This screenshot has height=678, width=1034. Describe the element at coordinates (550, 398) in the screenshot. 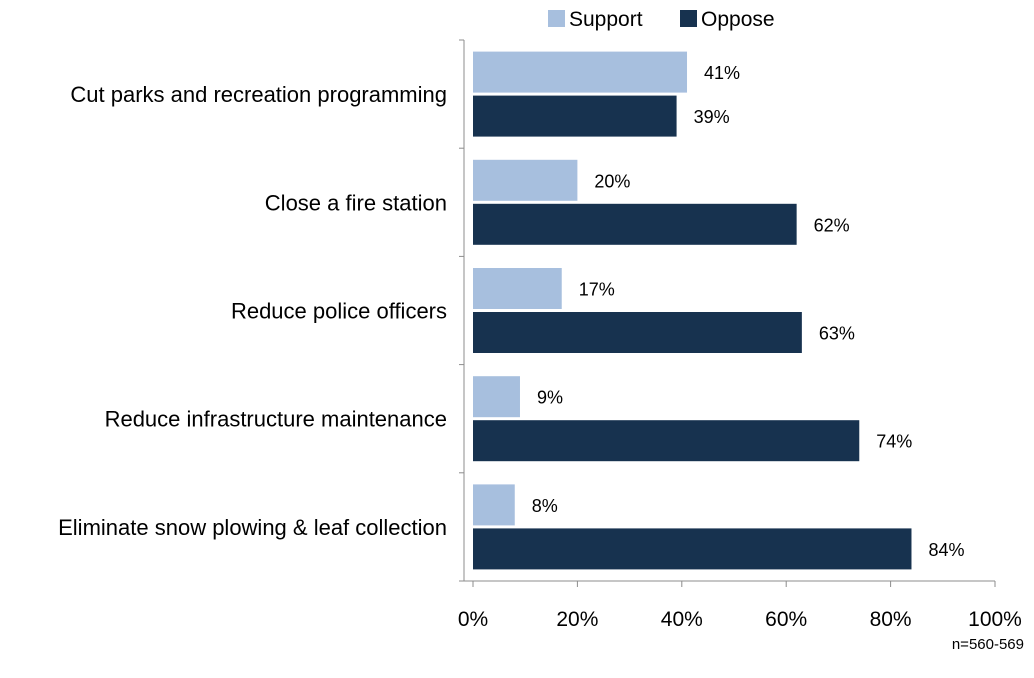

I see `data-label: 9%` at that location.